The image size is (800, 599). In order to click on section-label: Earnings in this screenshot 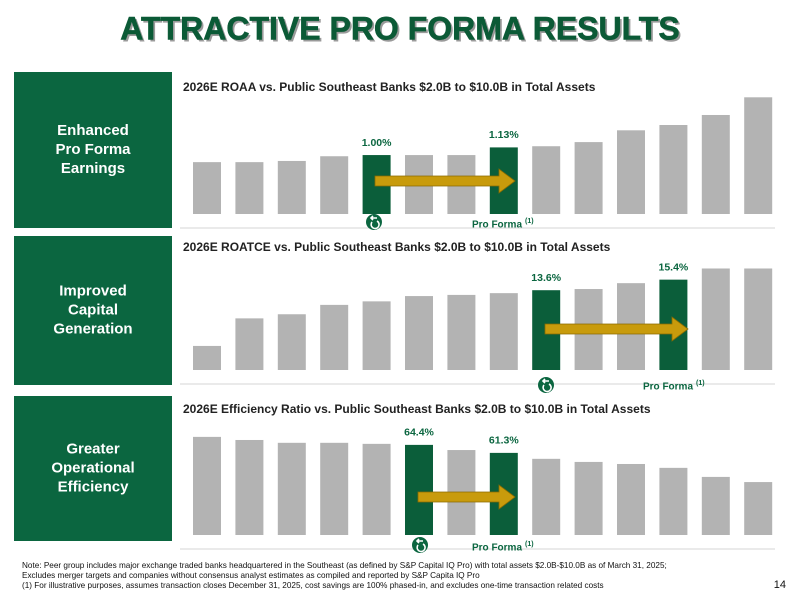, I will do `click(93, 168)`.